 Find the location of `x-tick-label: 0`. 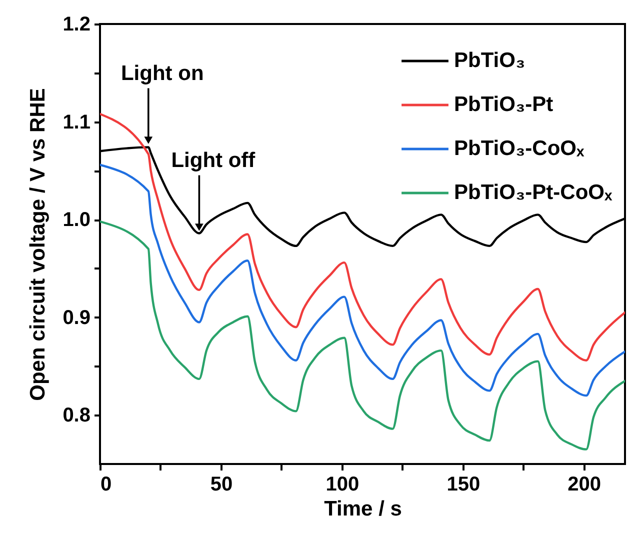

x-tick-label: 0 is located at coordinates (106, 485).